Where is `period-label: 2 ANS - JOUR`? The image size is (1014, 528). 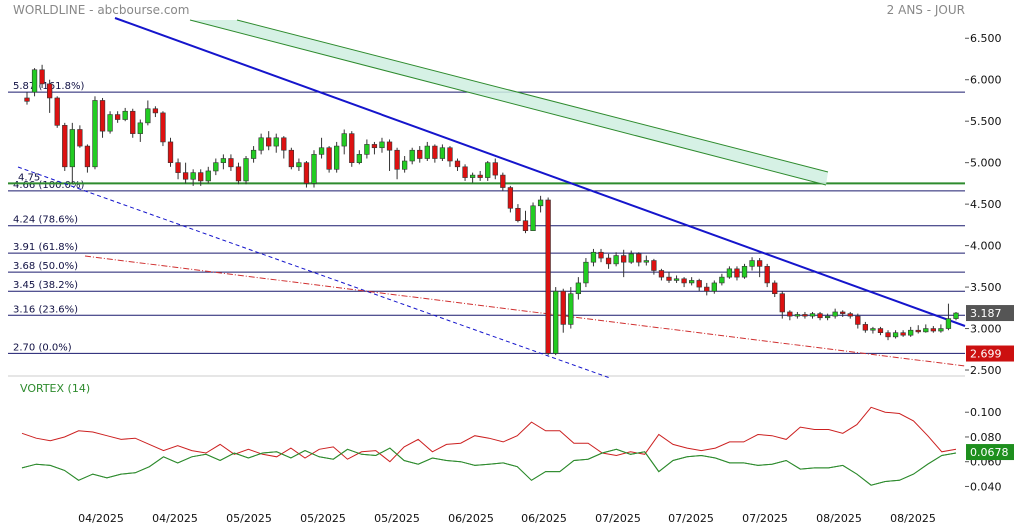 period-label: 2 ANS - JOUR is located at coordinates (925, 10).